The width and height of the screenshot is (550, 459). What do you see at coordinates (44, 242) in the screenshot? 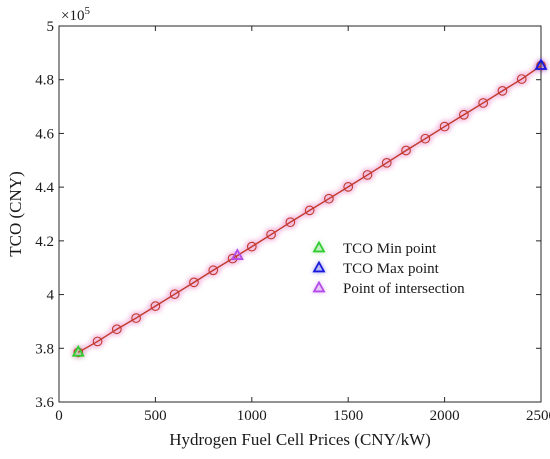
I see `y-tick-label: 4.2` at bounding box center [44, 242].